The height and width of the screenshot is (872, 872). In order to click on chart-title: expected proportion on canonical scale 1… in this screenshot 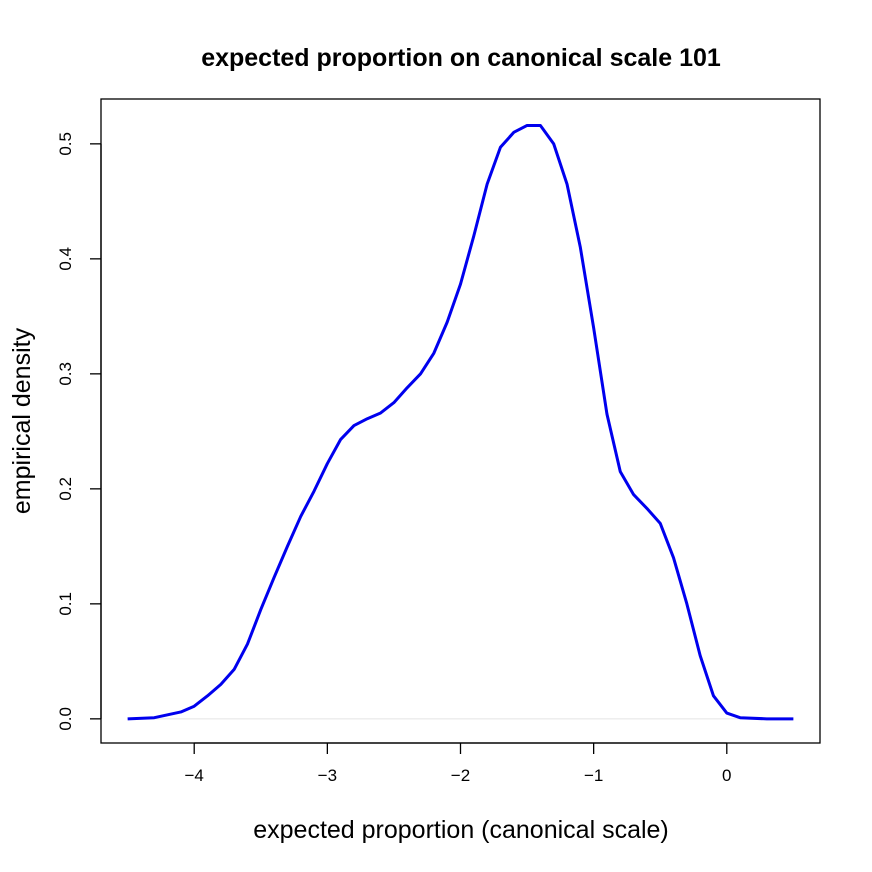, I will do `click(461, 58)`.